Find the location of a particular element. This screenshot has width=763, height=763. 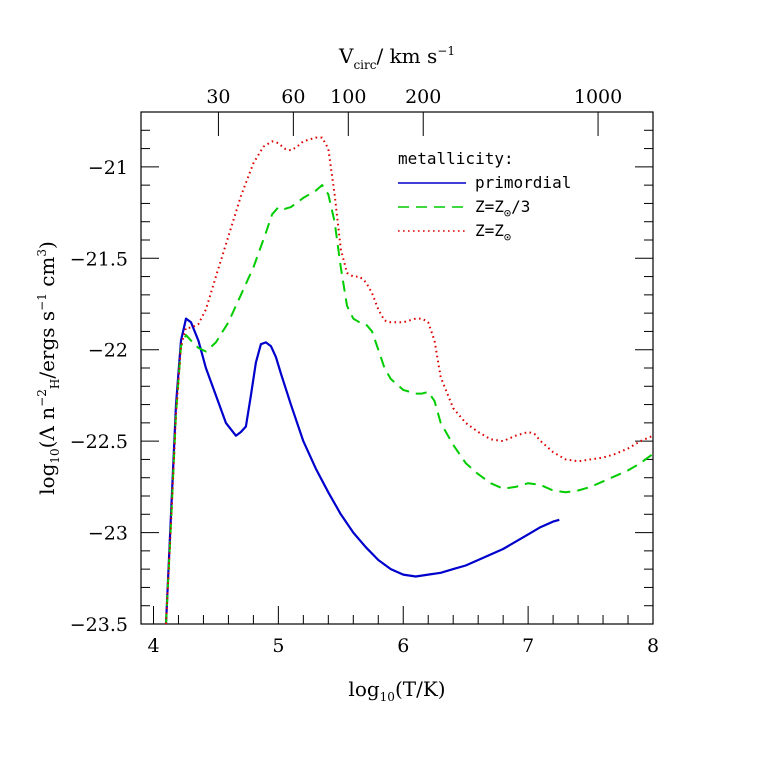

legend: metallicity: primordial Z=Z⊙/3Z=Z⊙ is located at coordinates (484, 196).